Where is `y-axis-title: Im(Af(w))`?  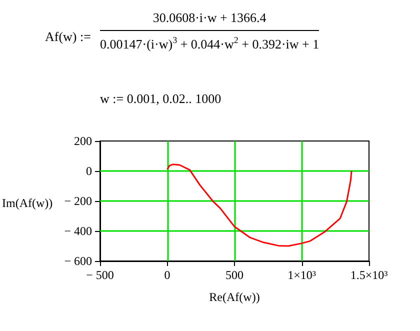
y-axis-title: Im(Af(w)) is located at coordinates (27, 203).